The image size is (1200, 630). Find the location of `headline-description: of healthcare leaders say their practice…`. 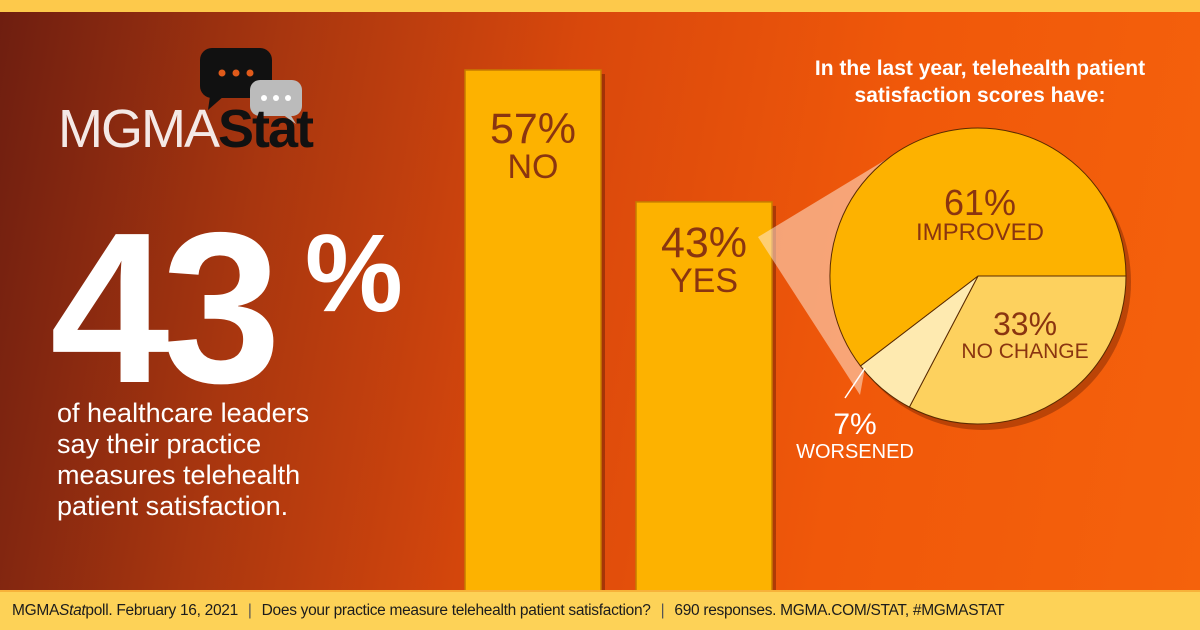

headline-description: of healthcare leaders say their practice… is located at coordinates (183, 460).